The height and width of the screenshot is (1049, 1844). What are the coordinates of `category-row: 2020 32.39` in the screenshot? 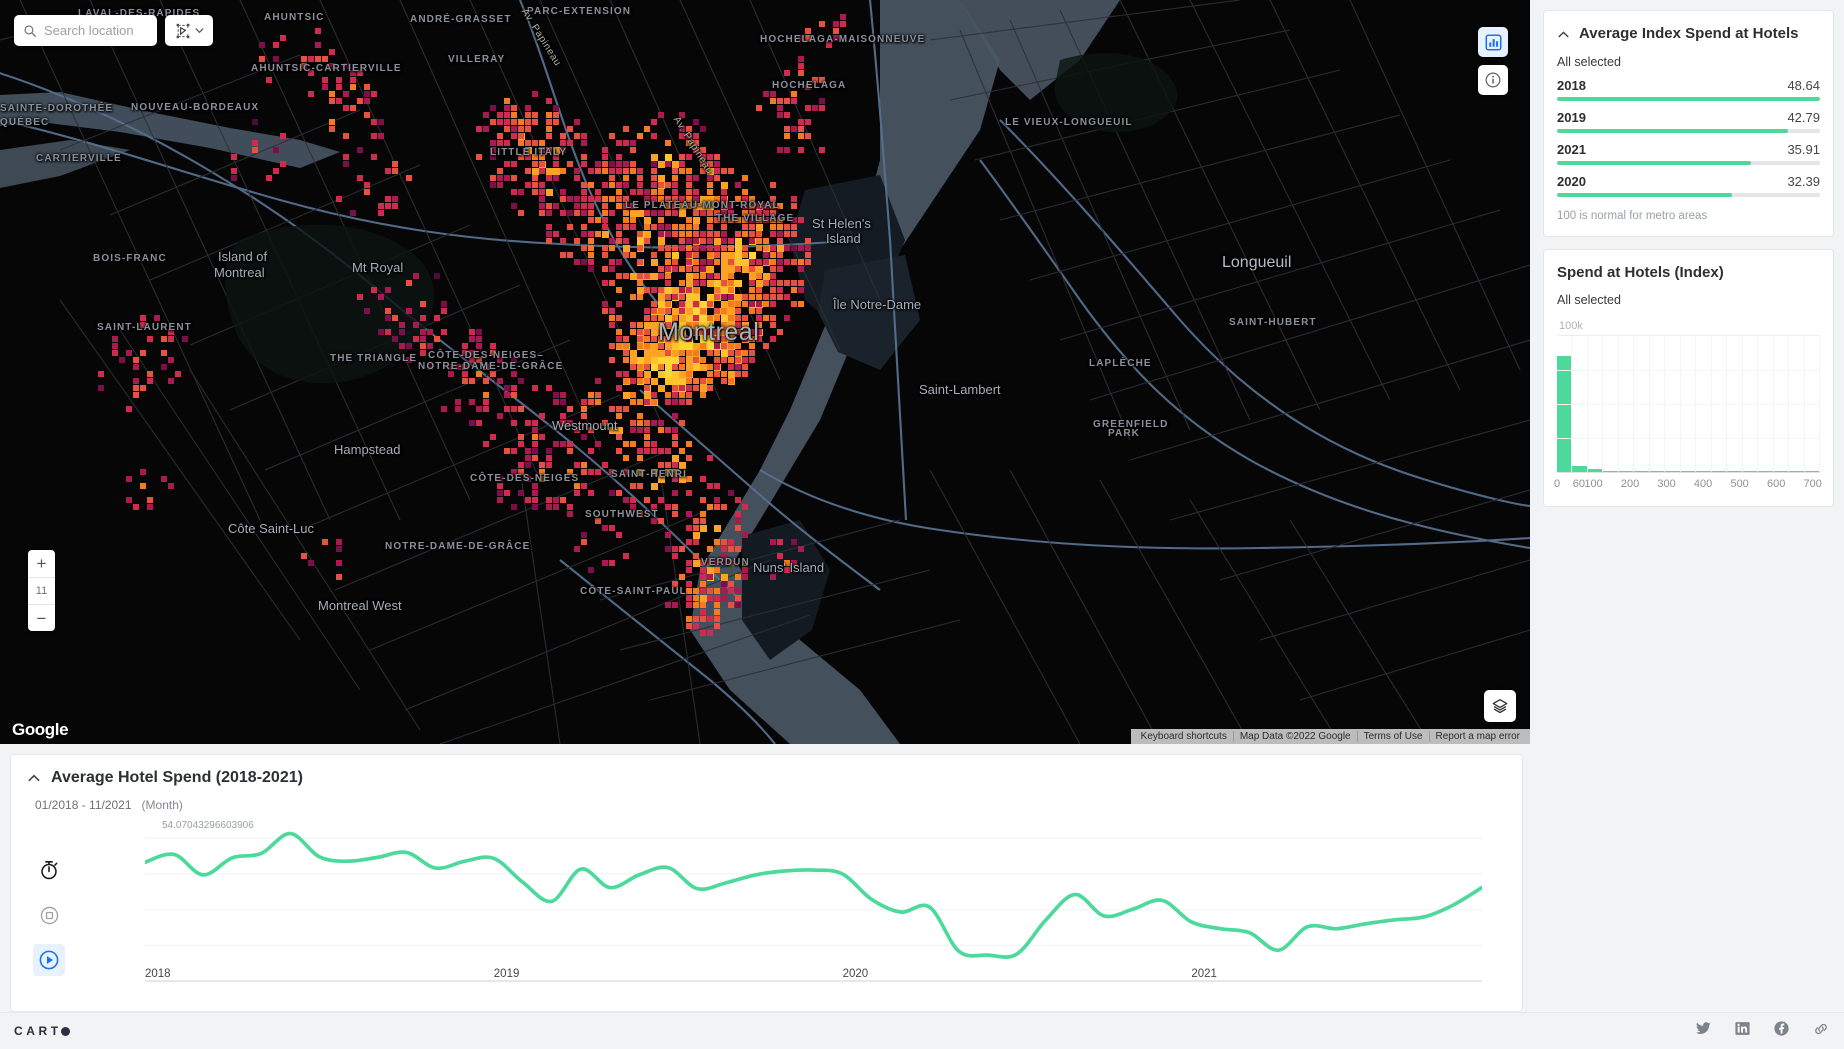 It's located at (1688, 185).